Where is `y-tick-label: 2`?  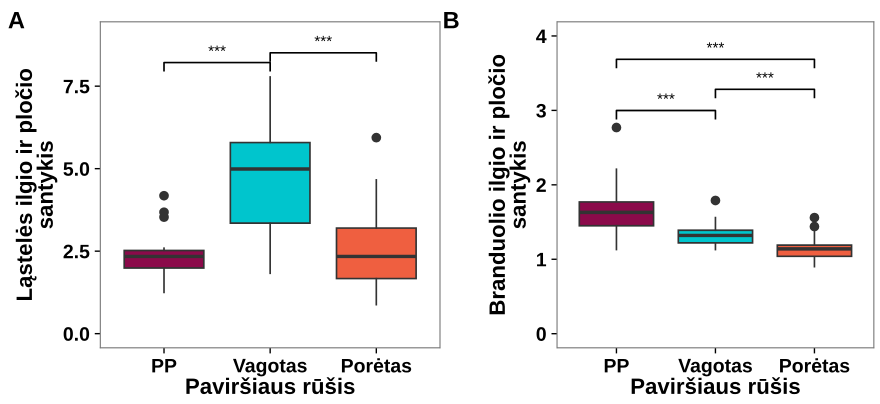 y-tick-label: 2 is located at coordinates (541, 185).